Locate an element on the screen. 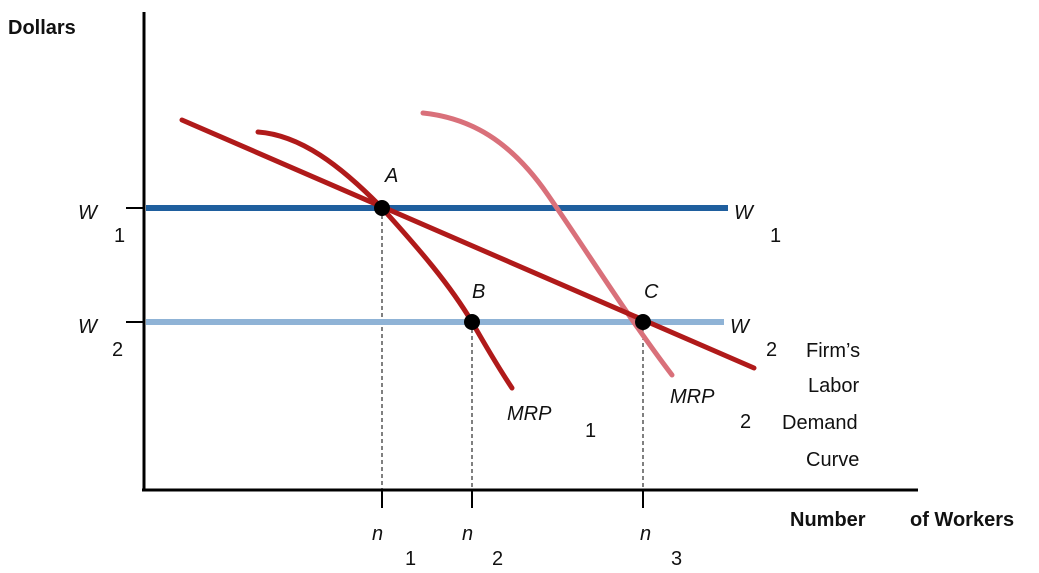 This screenshot has width=1039, height=573. mrp1-label: MRP is located at coordinates (529, 414).